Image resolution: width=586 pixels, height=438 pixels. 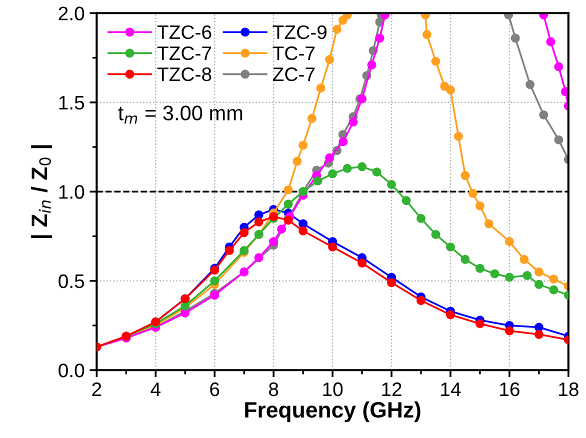 What do you see at coordinates (568, 389) in the screenshot?
I see `x-tick-label: 18` at bounding box center [568, 389].